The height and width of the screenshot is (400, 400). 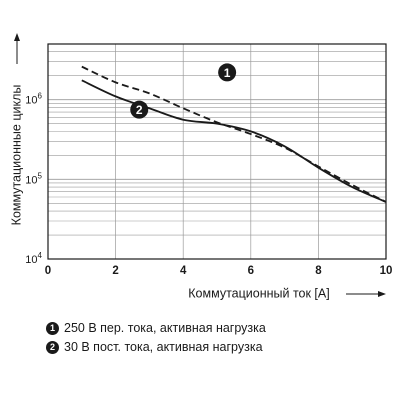 What do you see at coordinates (52, 328) in the screenshot?
I see `legend-marker-1: 1` at bounding box center [52, 328].